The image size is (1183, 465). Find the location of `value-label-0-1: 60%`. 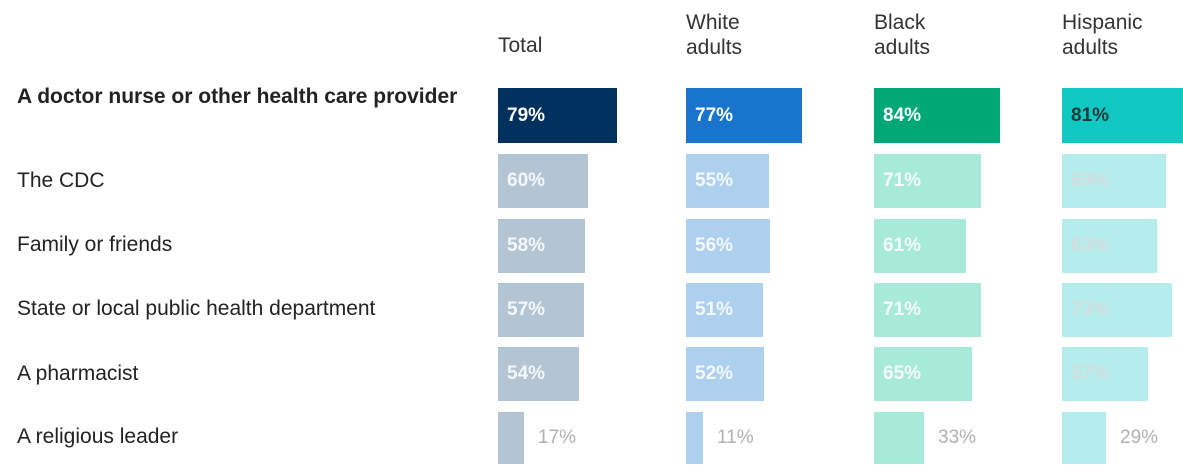

value-label-0-1: 60% is located at coordinates (526, 180).